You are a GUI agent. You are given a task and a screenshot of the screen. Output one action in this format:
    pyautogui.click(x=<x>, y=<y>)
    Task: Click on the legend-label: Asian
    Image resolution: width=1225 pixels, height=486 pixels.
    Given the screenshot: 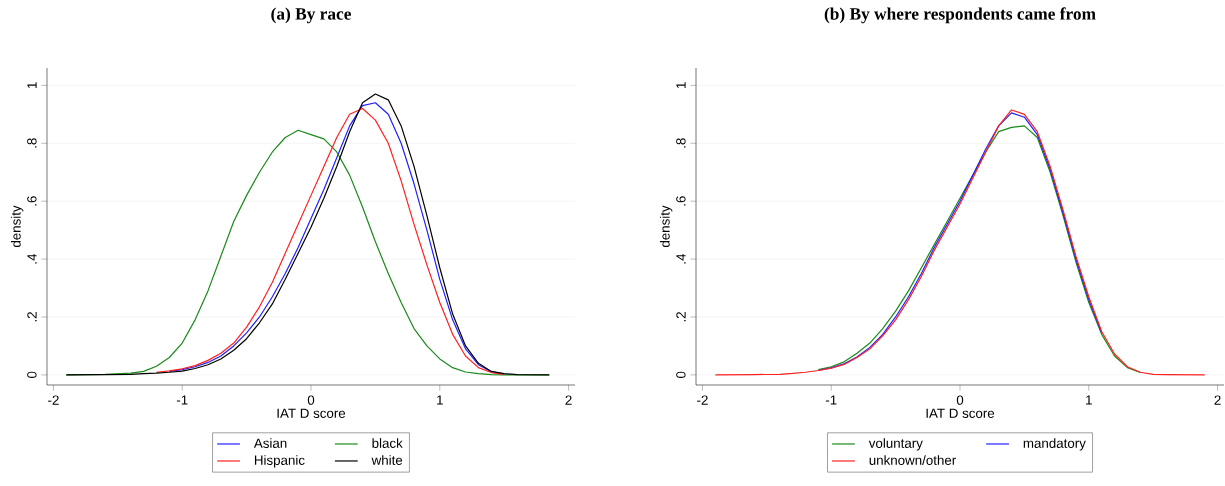 What is the action you would take?
    pyautogui.click(x=270, y=443)
    